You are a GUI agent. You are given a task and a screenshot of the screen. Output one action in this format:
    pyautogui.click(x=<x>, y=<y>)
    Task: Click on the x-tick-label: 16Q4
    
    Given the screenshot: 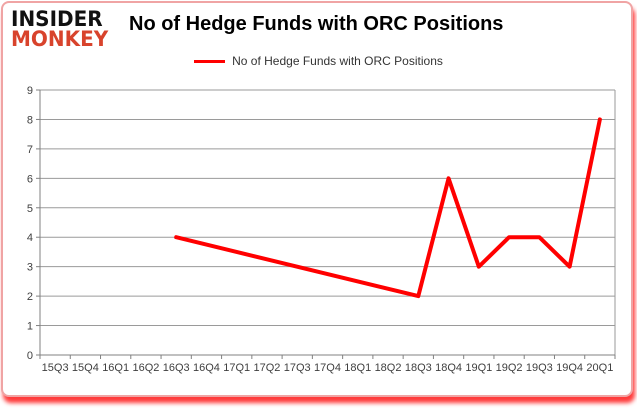 What is the action you would take?
    pyautogui.click(x=206, y=368)
    